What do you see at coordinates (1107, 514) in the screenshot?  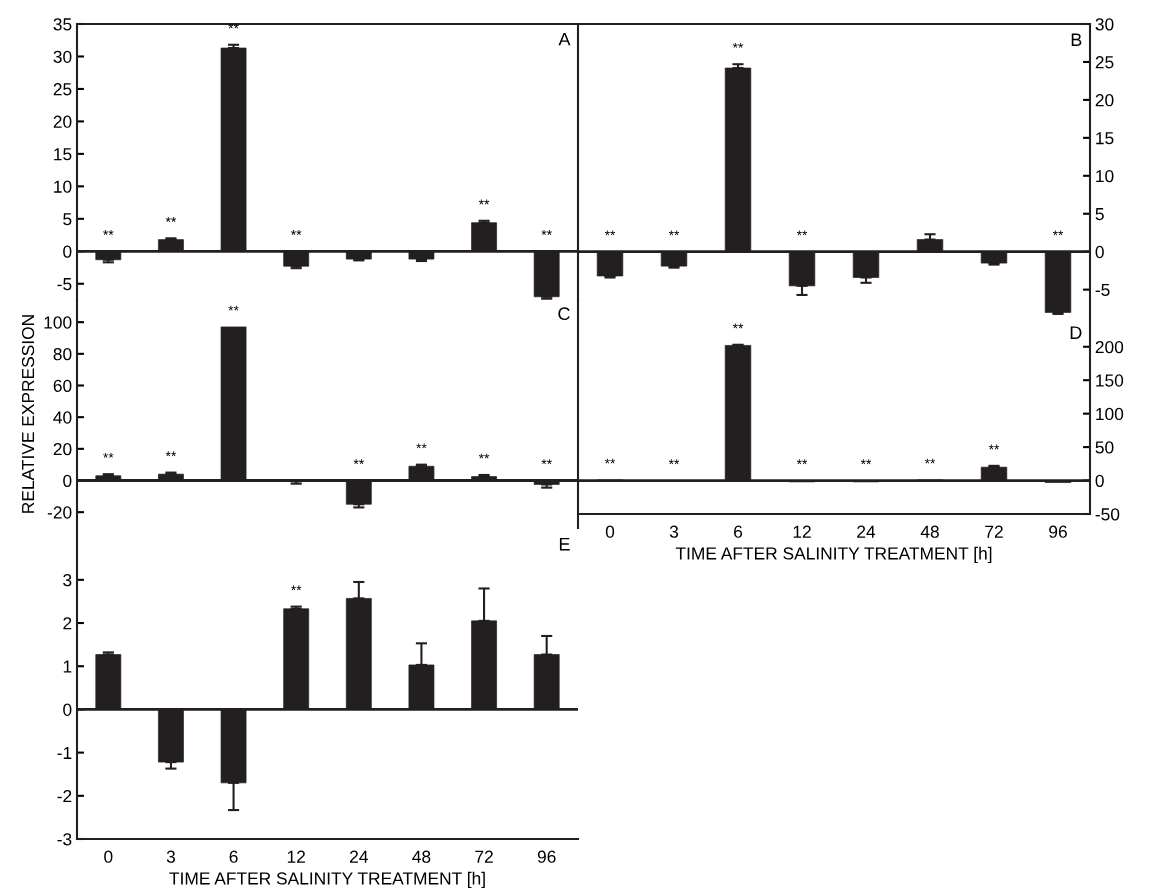 I see `y-tick-label: -50` at bounding box center [1107, 514].